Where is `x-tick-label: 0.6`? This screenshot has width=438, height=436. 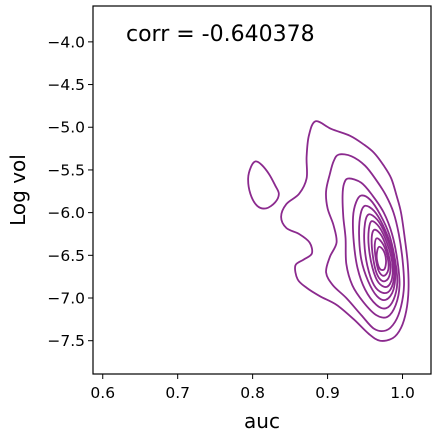
x-tick-label: 0.6 is located at coordinates (102, 393).